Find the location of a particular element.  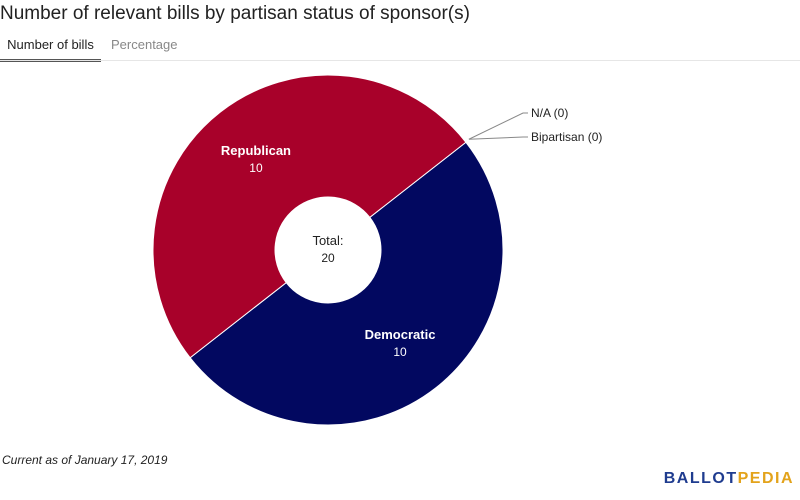

current-as-of-note: Current as of January 17, 2019 is located at coordinates (85, 460).